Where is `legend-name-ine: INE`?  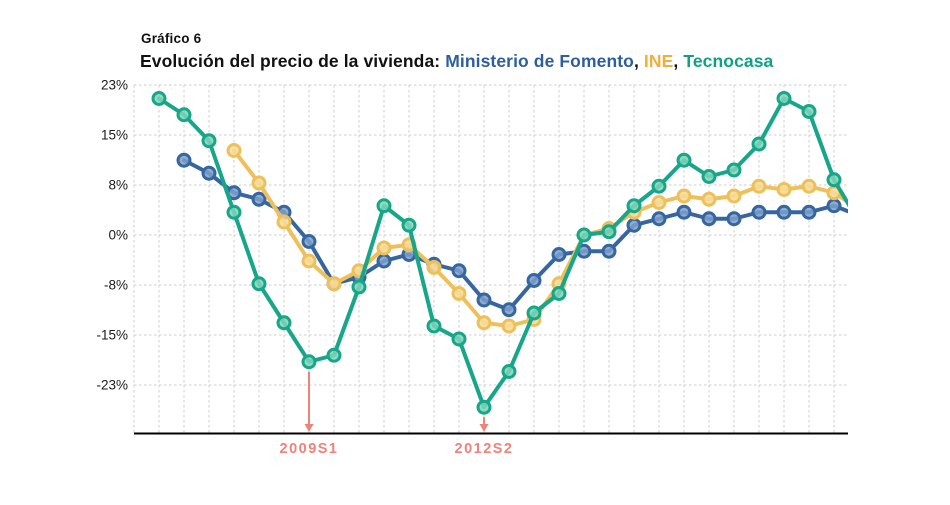
legend-name-ine: INE is located at coordinates (658, 61).